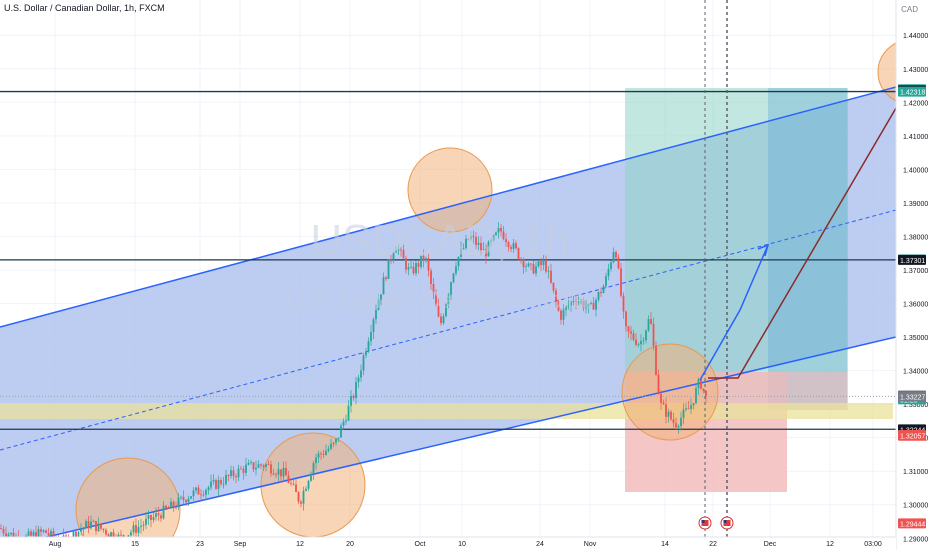 The image size is (932, 555). Describe the element at coordinates (703, 521) in the screenshot. I see `us-flag-icon-canton` at that location.